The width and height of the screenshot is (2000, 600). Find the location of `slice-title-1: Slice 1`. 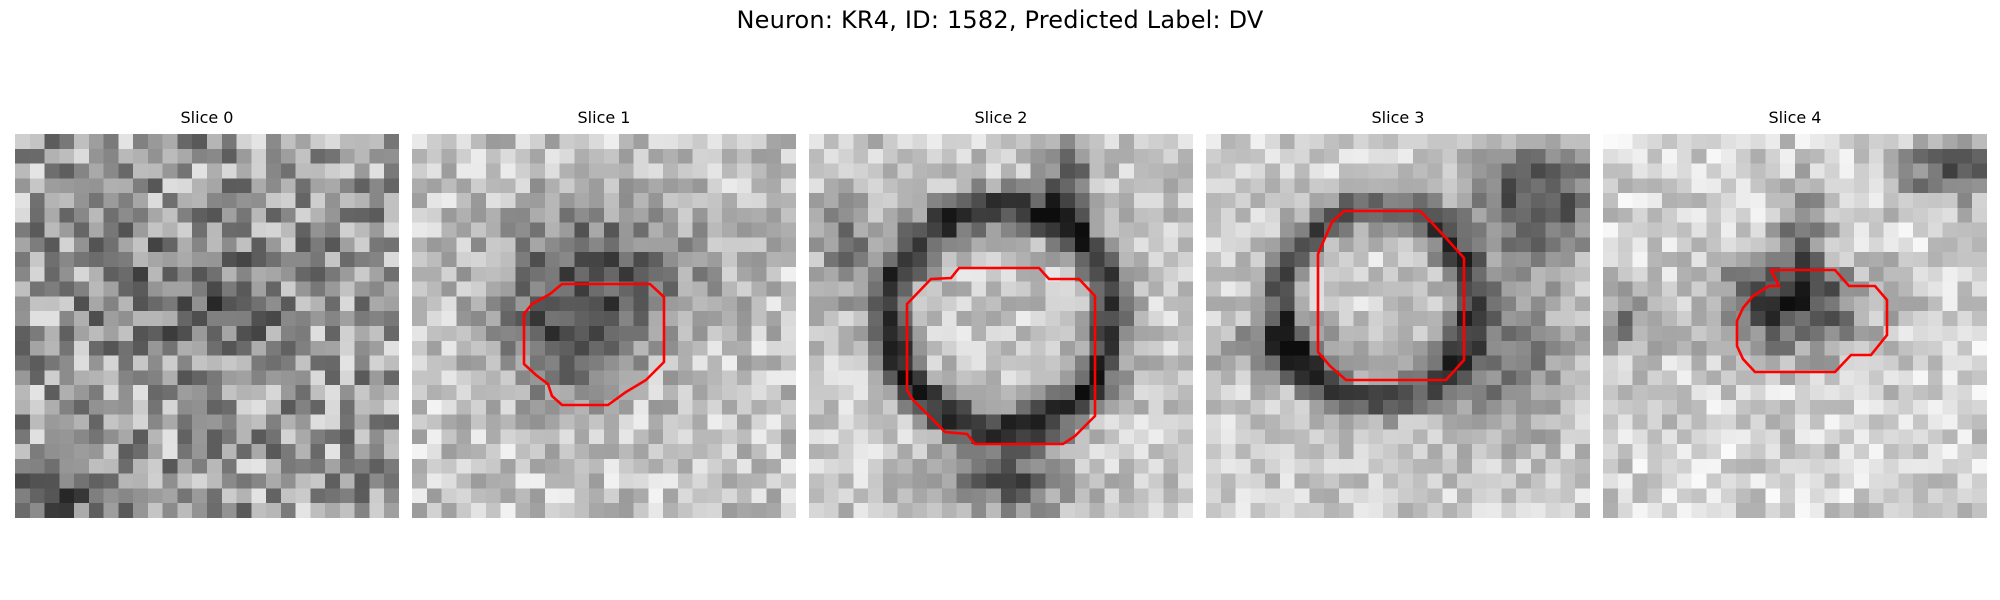

slice-title-1: Slice 1 is located at coordinates (604, 117).